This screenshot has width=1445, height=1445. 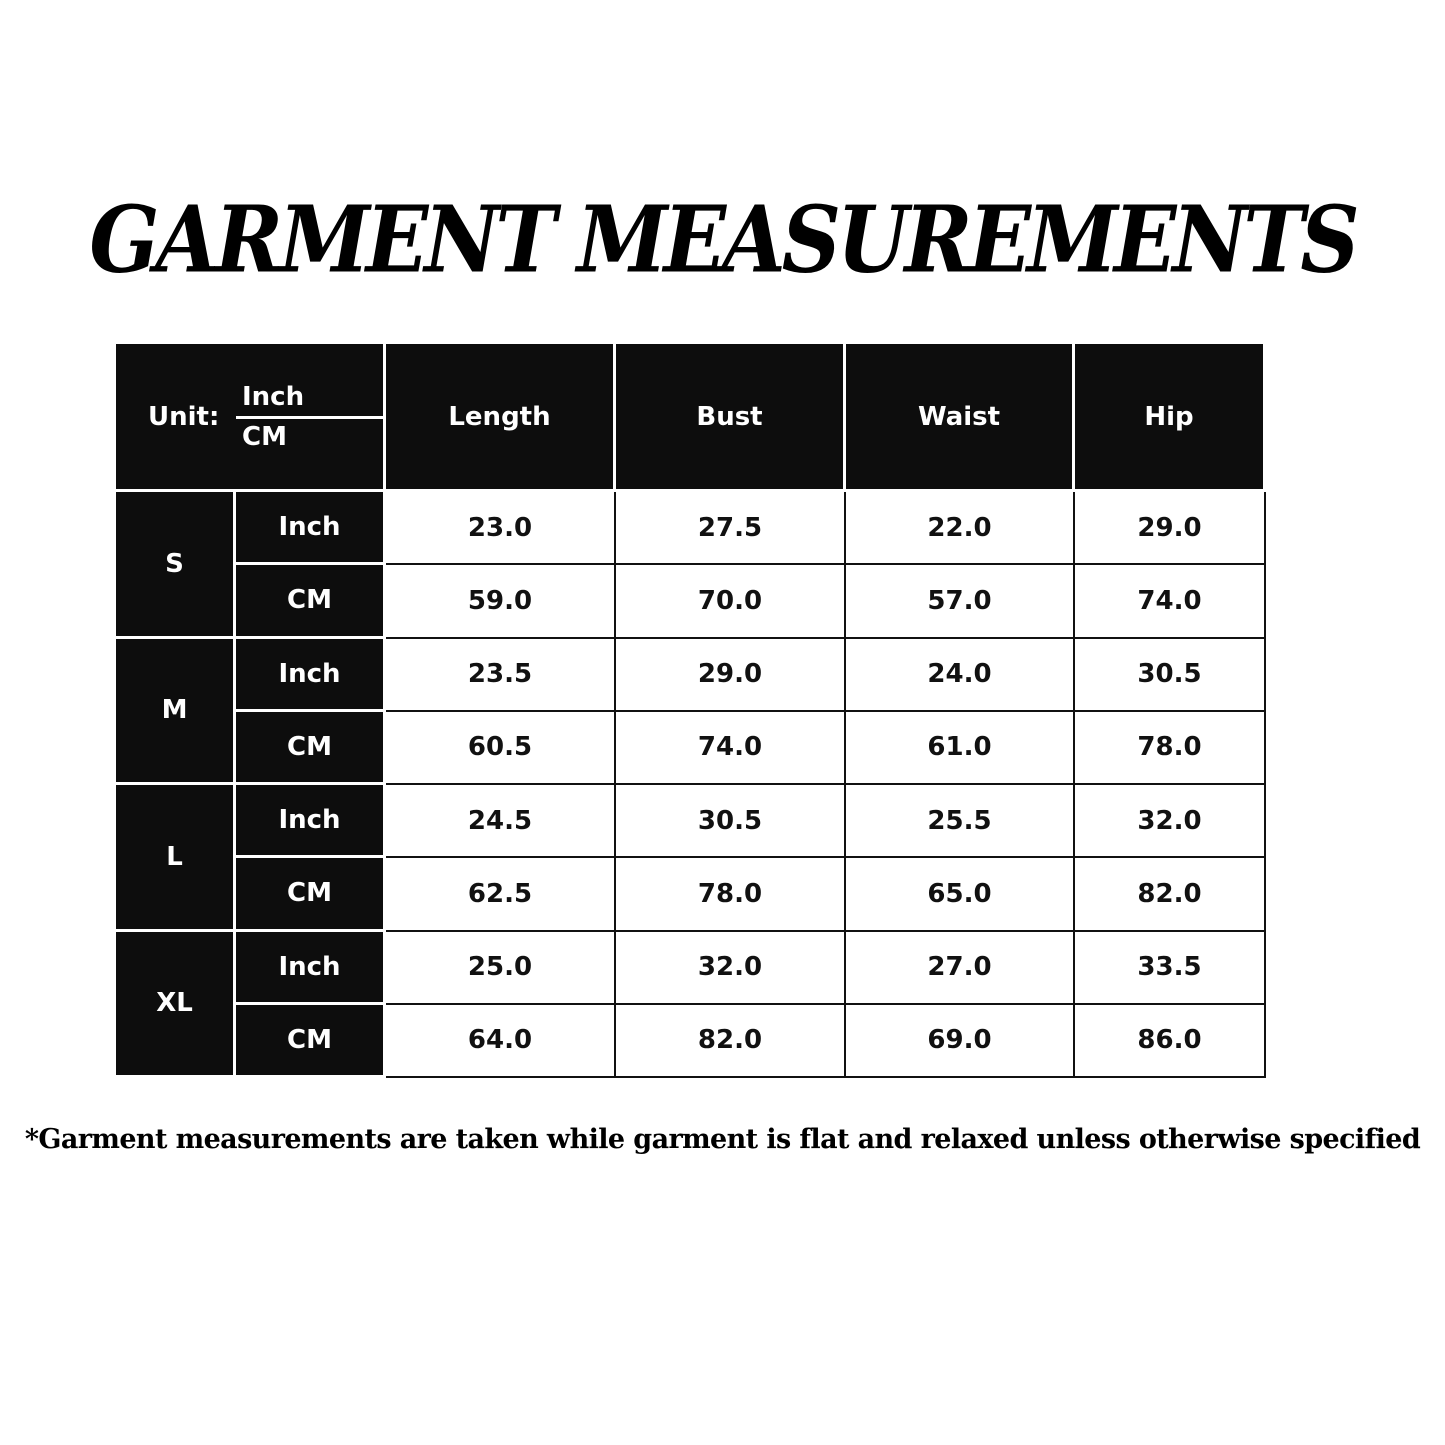 I want to click on column-header: Bust, so click(x=731, y=418).